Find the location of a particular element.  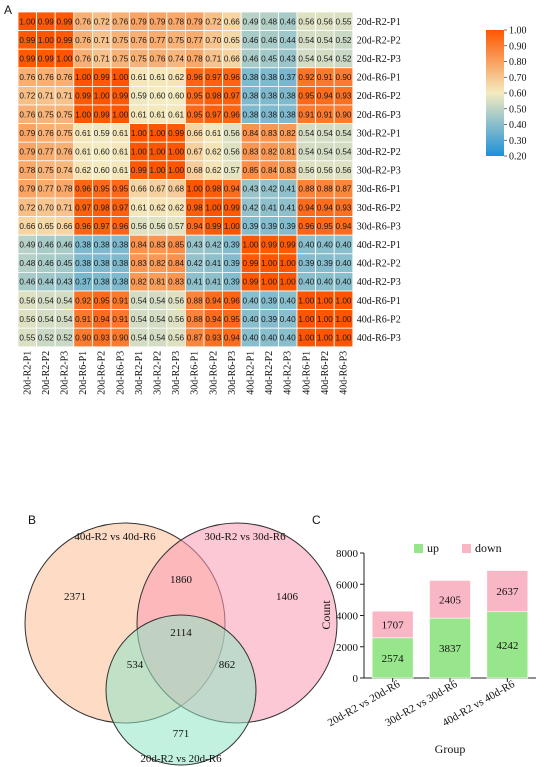

heatmap-cell is located at coordinates (343, 337).